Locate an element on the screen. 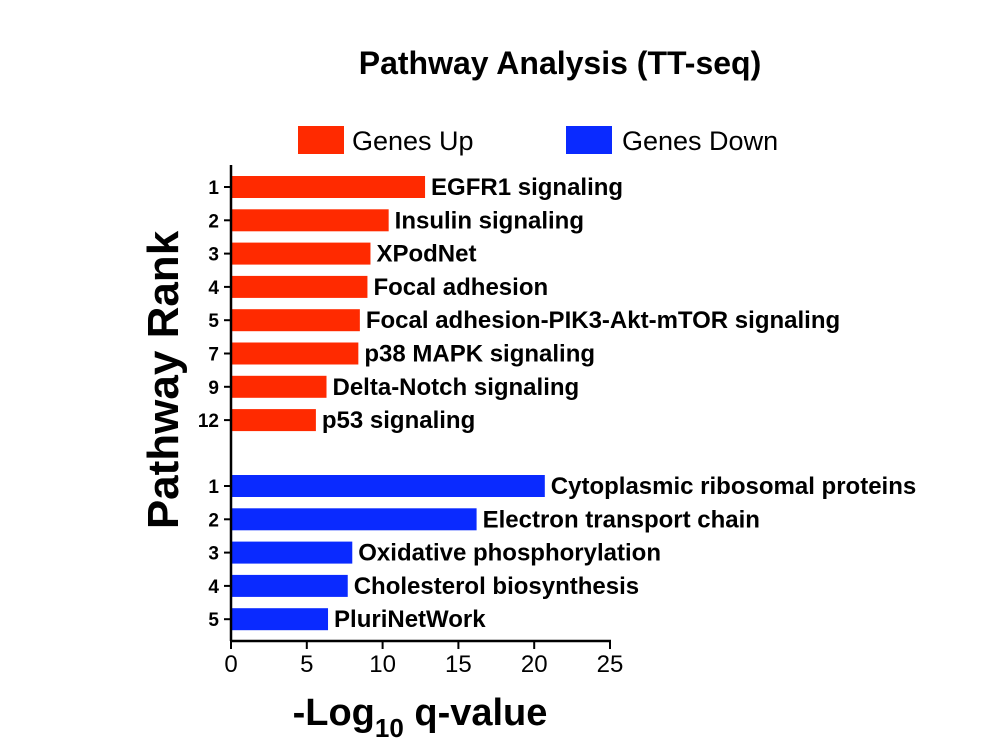 Image resolution: width=983 pixels, height=745 pixels. bar-label: Focal adhesion-PIK3-Akt-mTOR signaling is located at coordinates (603, 320).